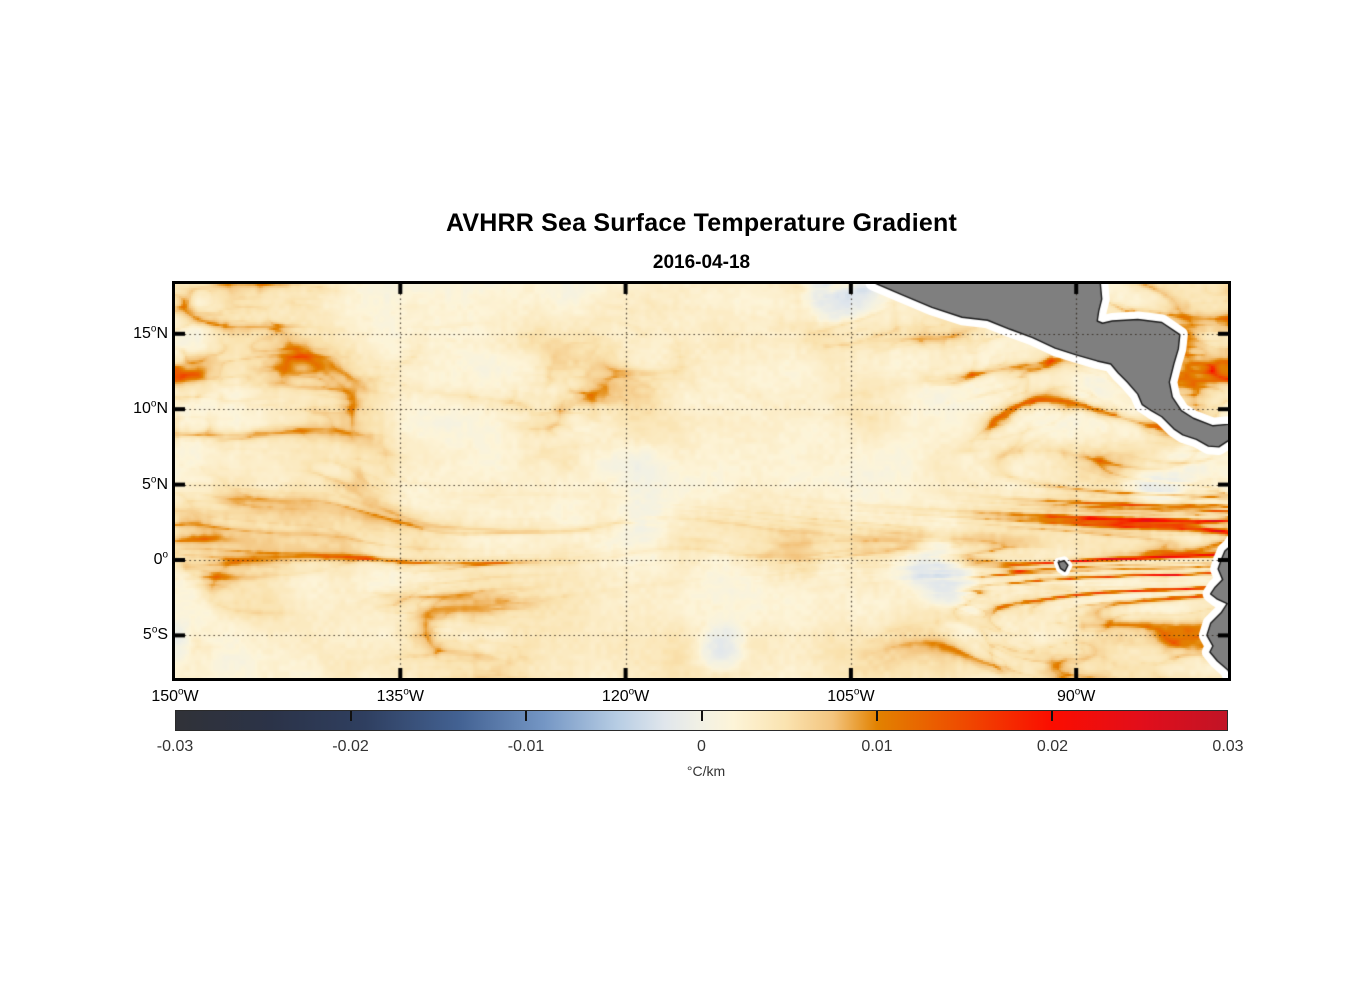 This screenshot has width=1356, height=1000. What do you see at coordinates (150, 408) in the screenshot?
I see `y-tick-label: 10oN` at bounding box center [150, 408].